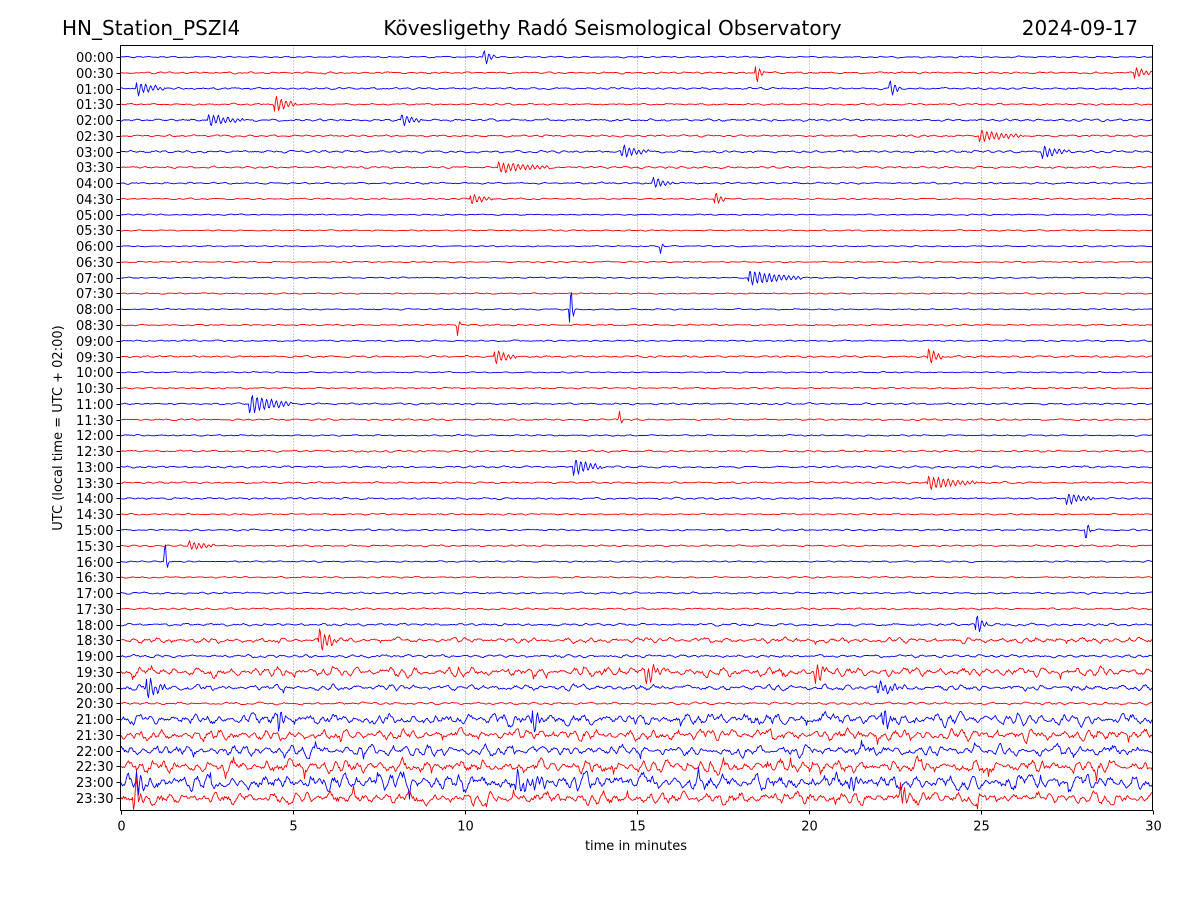 This screenshot has width=1200, height=900. I want to click on y-tick-label: 00:00, so click(94, 58).